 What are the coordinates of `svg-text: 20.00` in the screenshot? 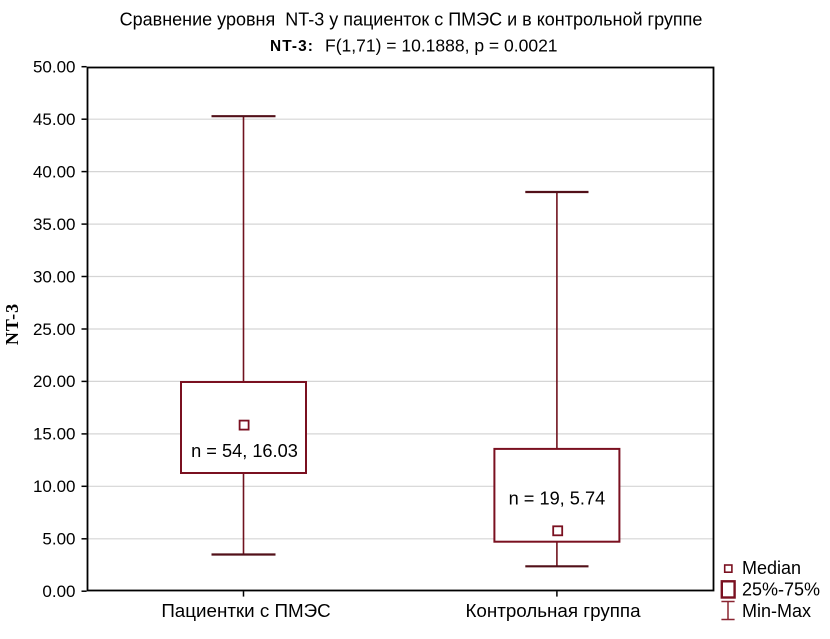 It's located at (54, 381).